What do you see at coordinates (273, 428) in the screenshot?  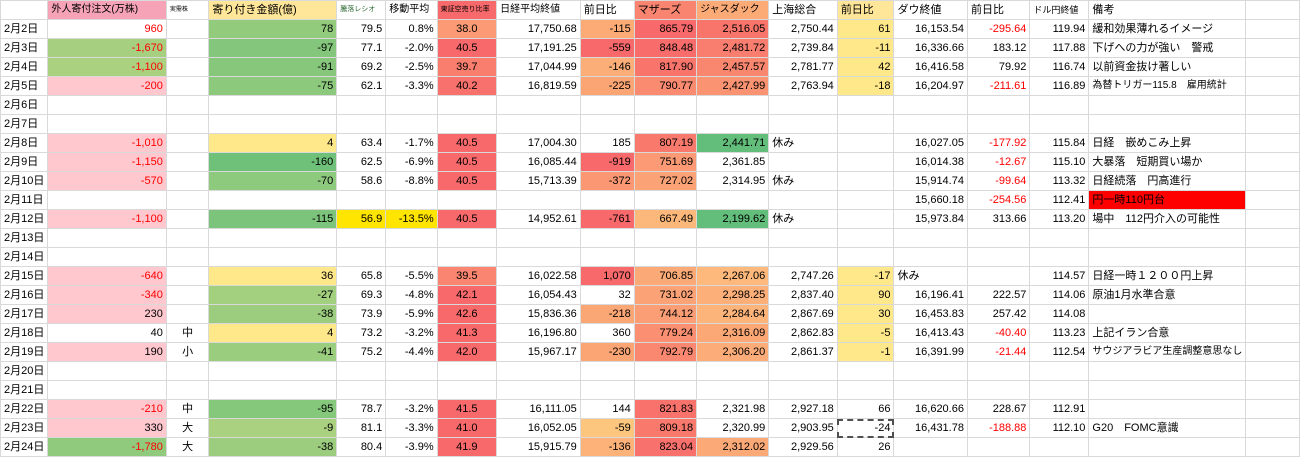 I see `table-cell: -9` at bounding box center [273, 428].